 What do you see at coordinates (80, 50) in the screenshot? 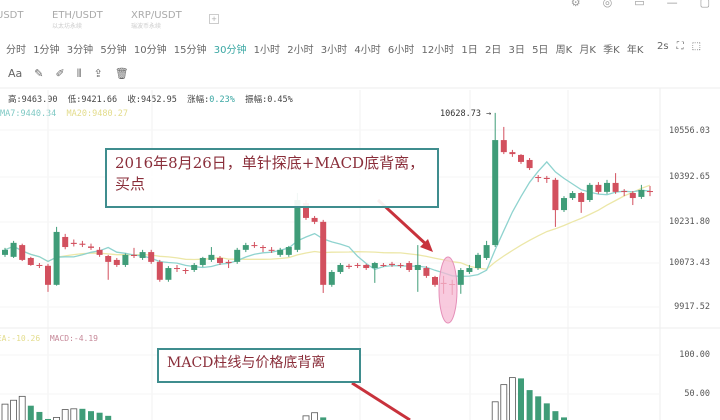
I see `timeframe-2: 3分钟` at bounding box center [80, 50].